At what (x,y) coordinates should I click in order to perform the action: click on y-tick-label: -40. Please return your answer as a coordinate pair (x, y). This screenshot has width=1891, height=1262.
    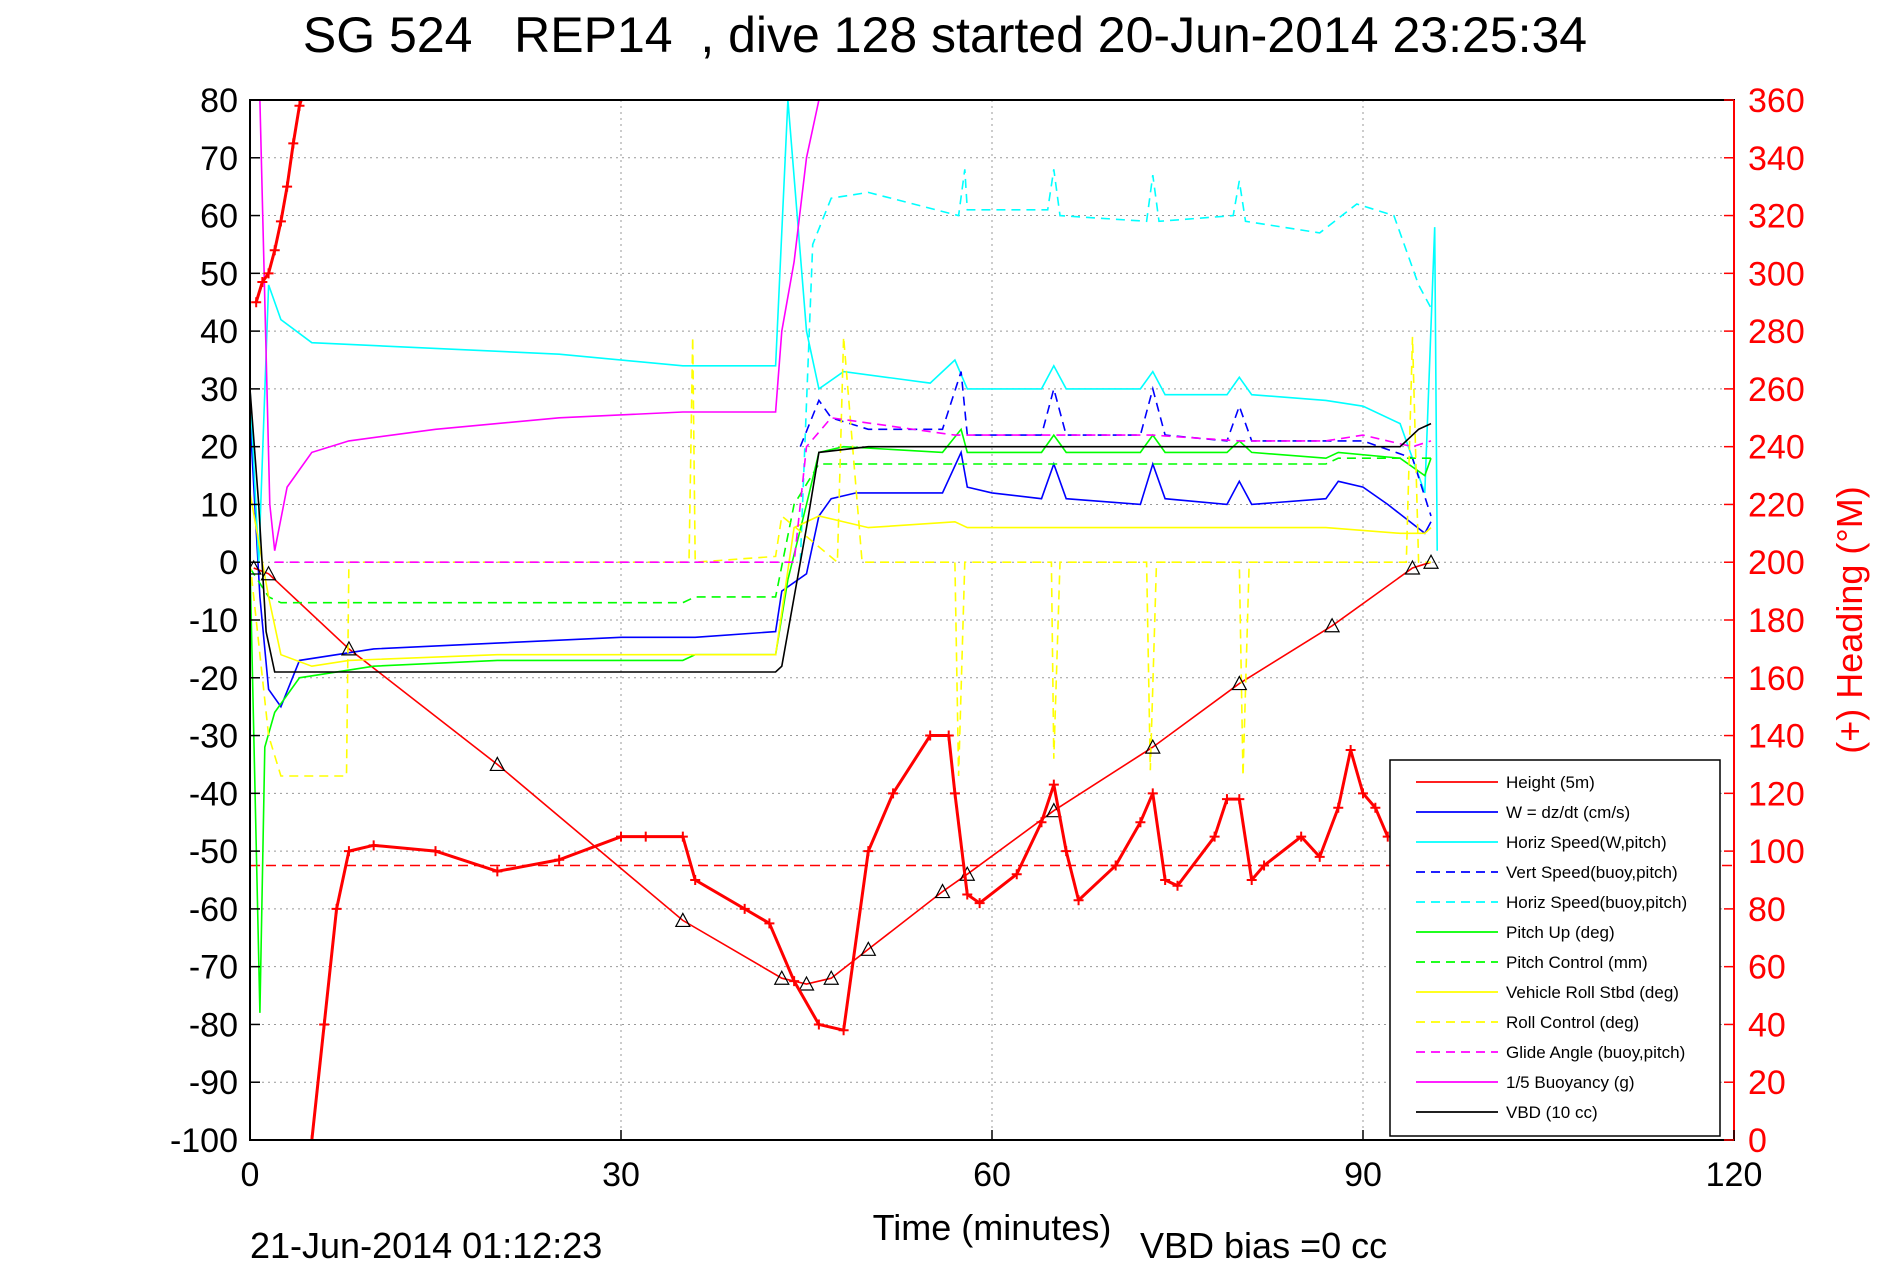
    Looking at the image, I should click on (213, 794).